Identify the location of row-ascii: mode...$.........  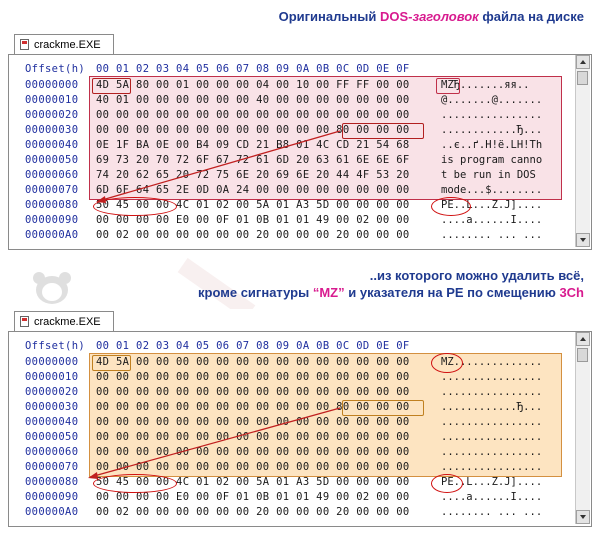
(492, 190).